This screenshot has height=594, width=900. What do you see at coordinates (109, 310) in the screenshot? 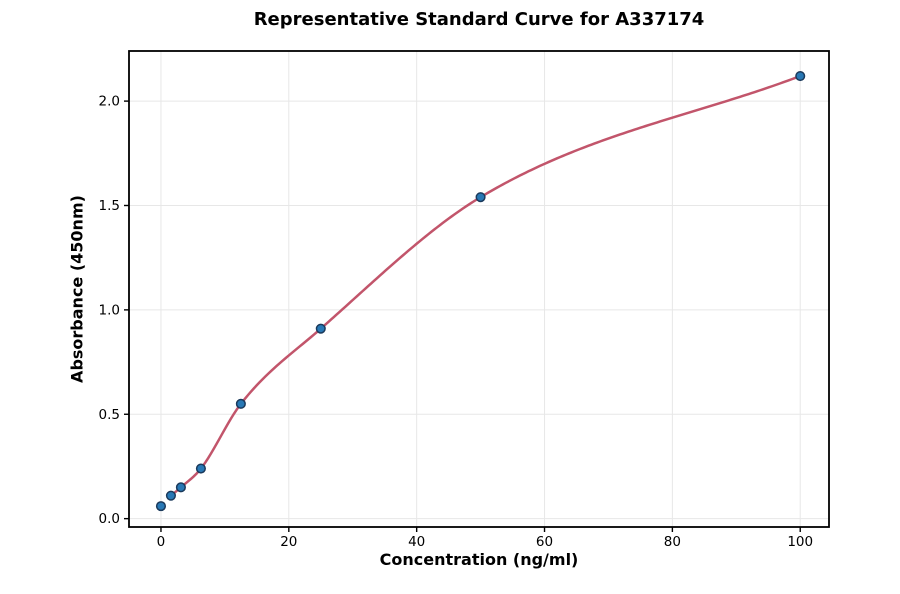
I see `y-tick-label: 1.0` at bounding box center [109, 310].